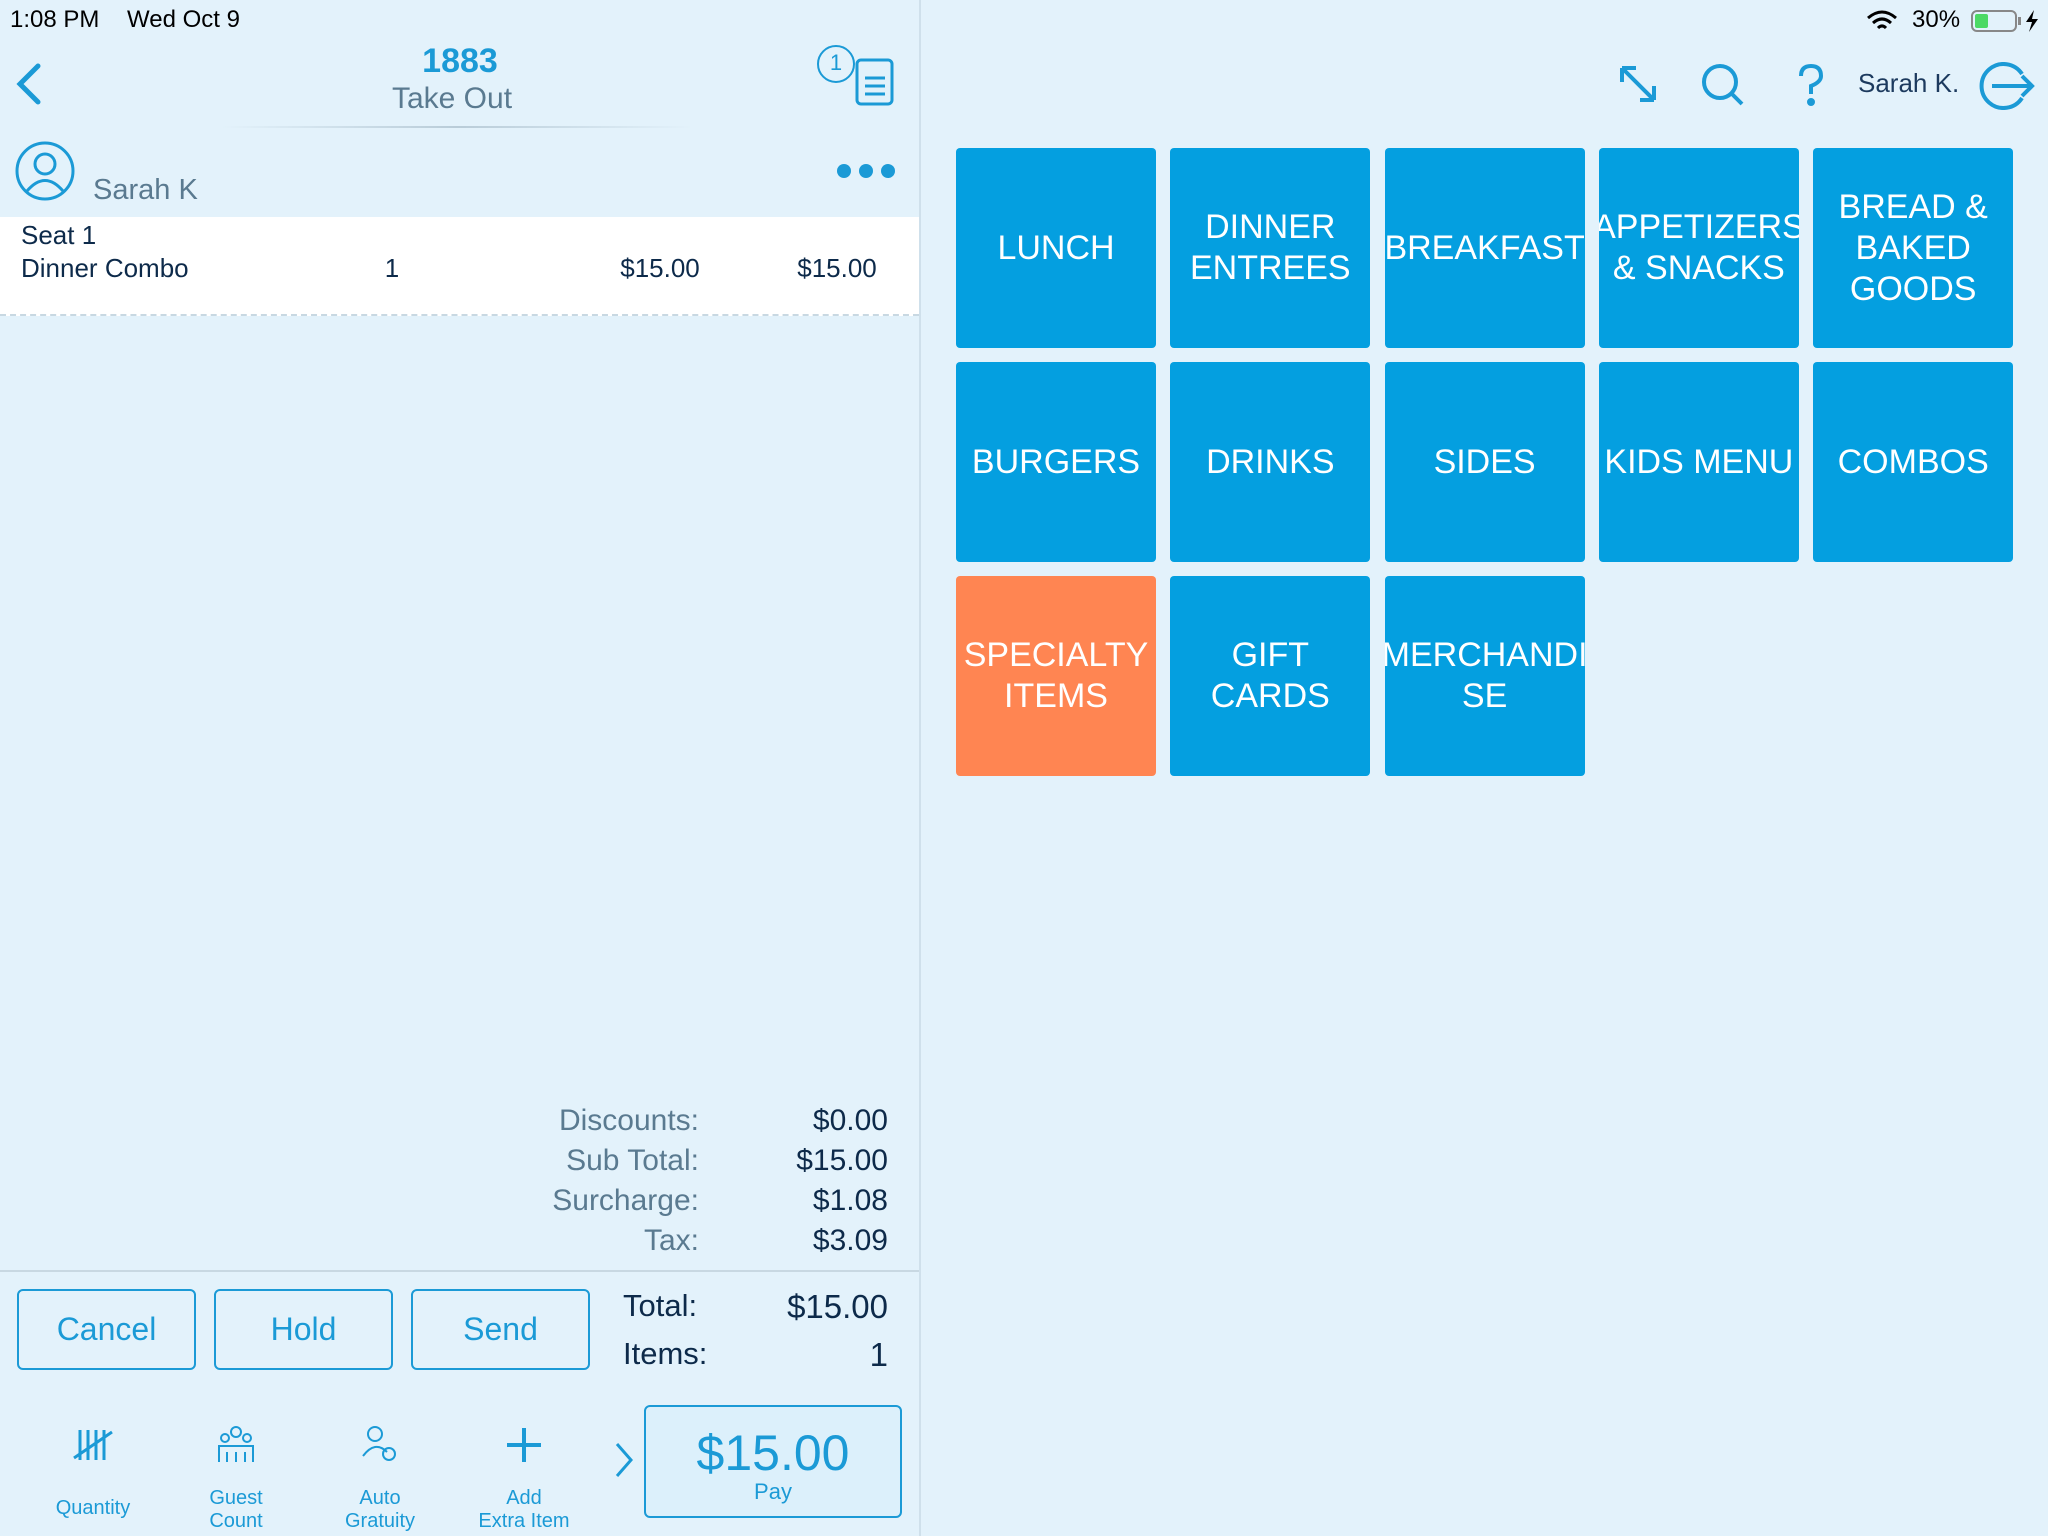 The image size is (2048, 1536). Describe the element at coordinates (1698, 227) in the screenshot. I see `menu-tile-label: APPETIZERS` at that location.